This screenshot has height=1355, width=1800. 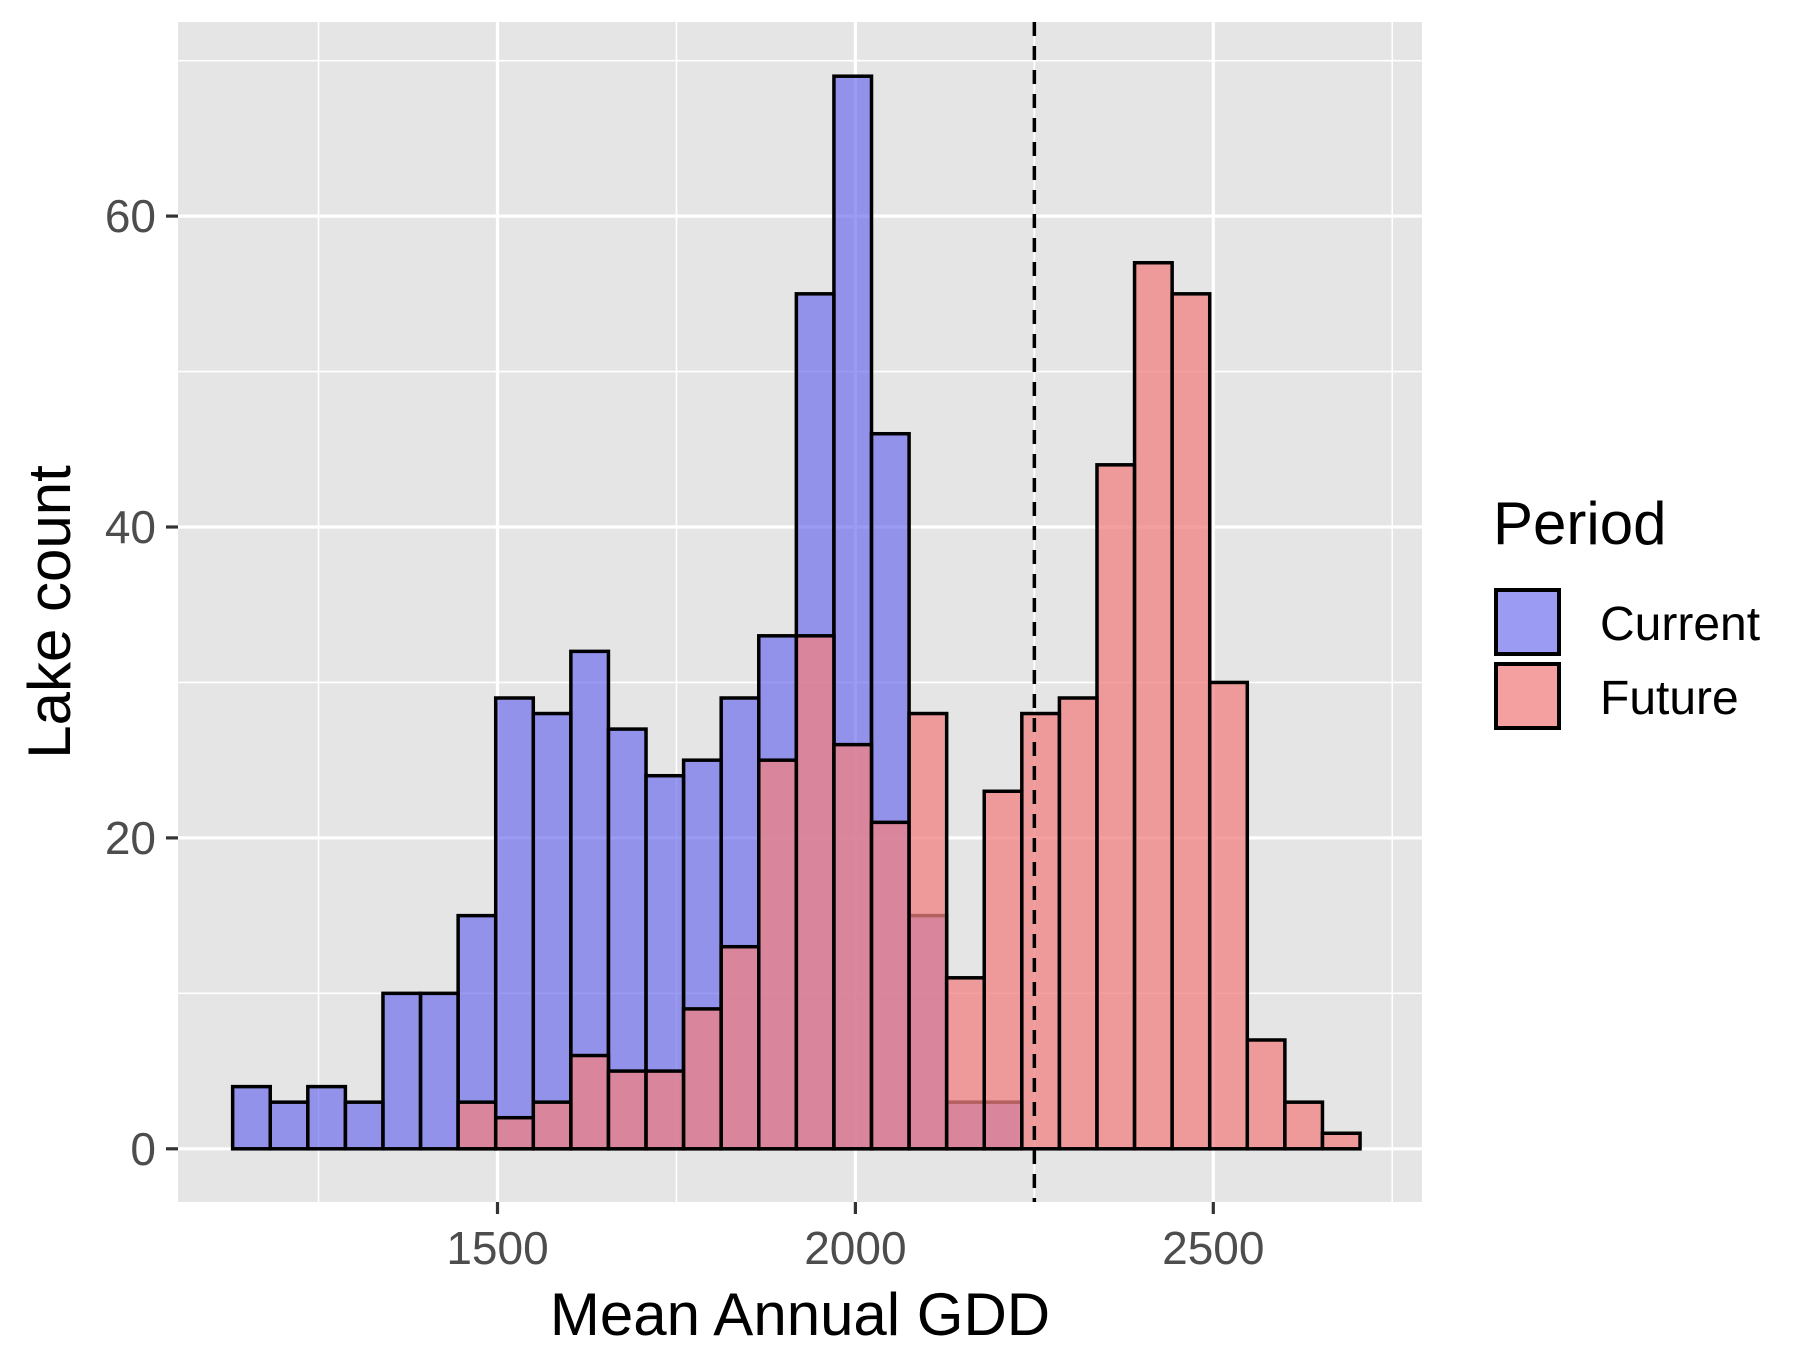 What do you see at coordinates (130, 527) in the screenshot?
I see `y-tick-label: 40` at bounding box center [130, 527].